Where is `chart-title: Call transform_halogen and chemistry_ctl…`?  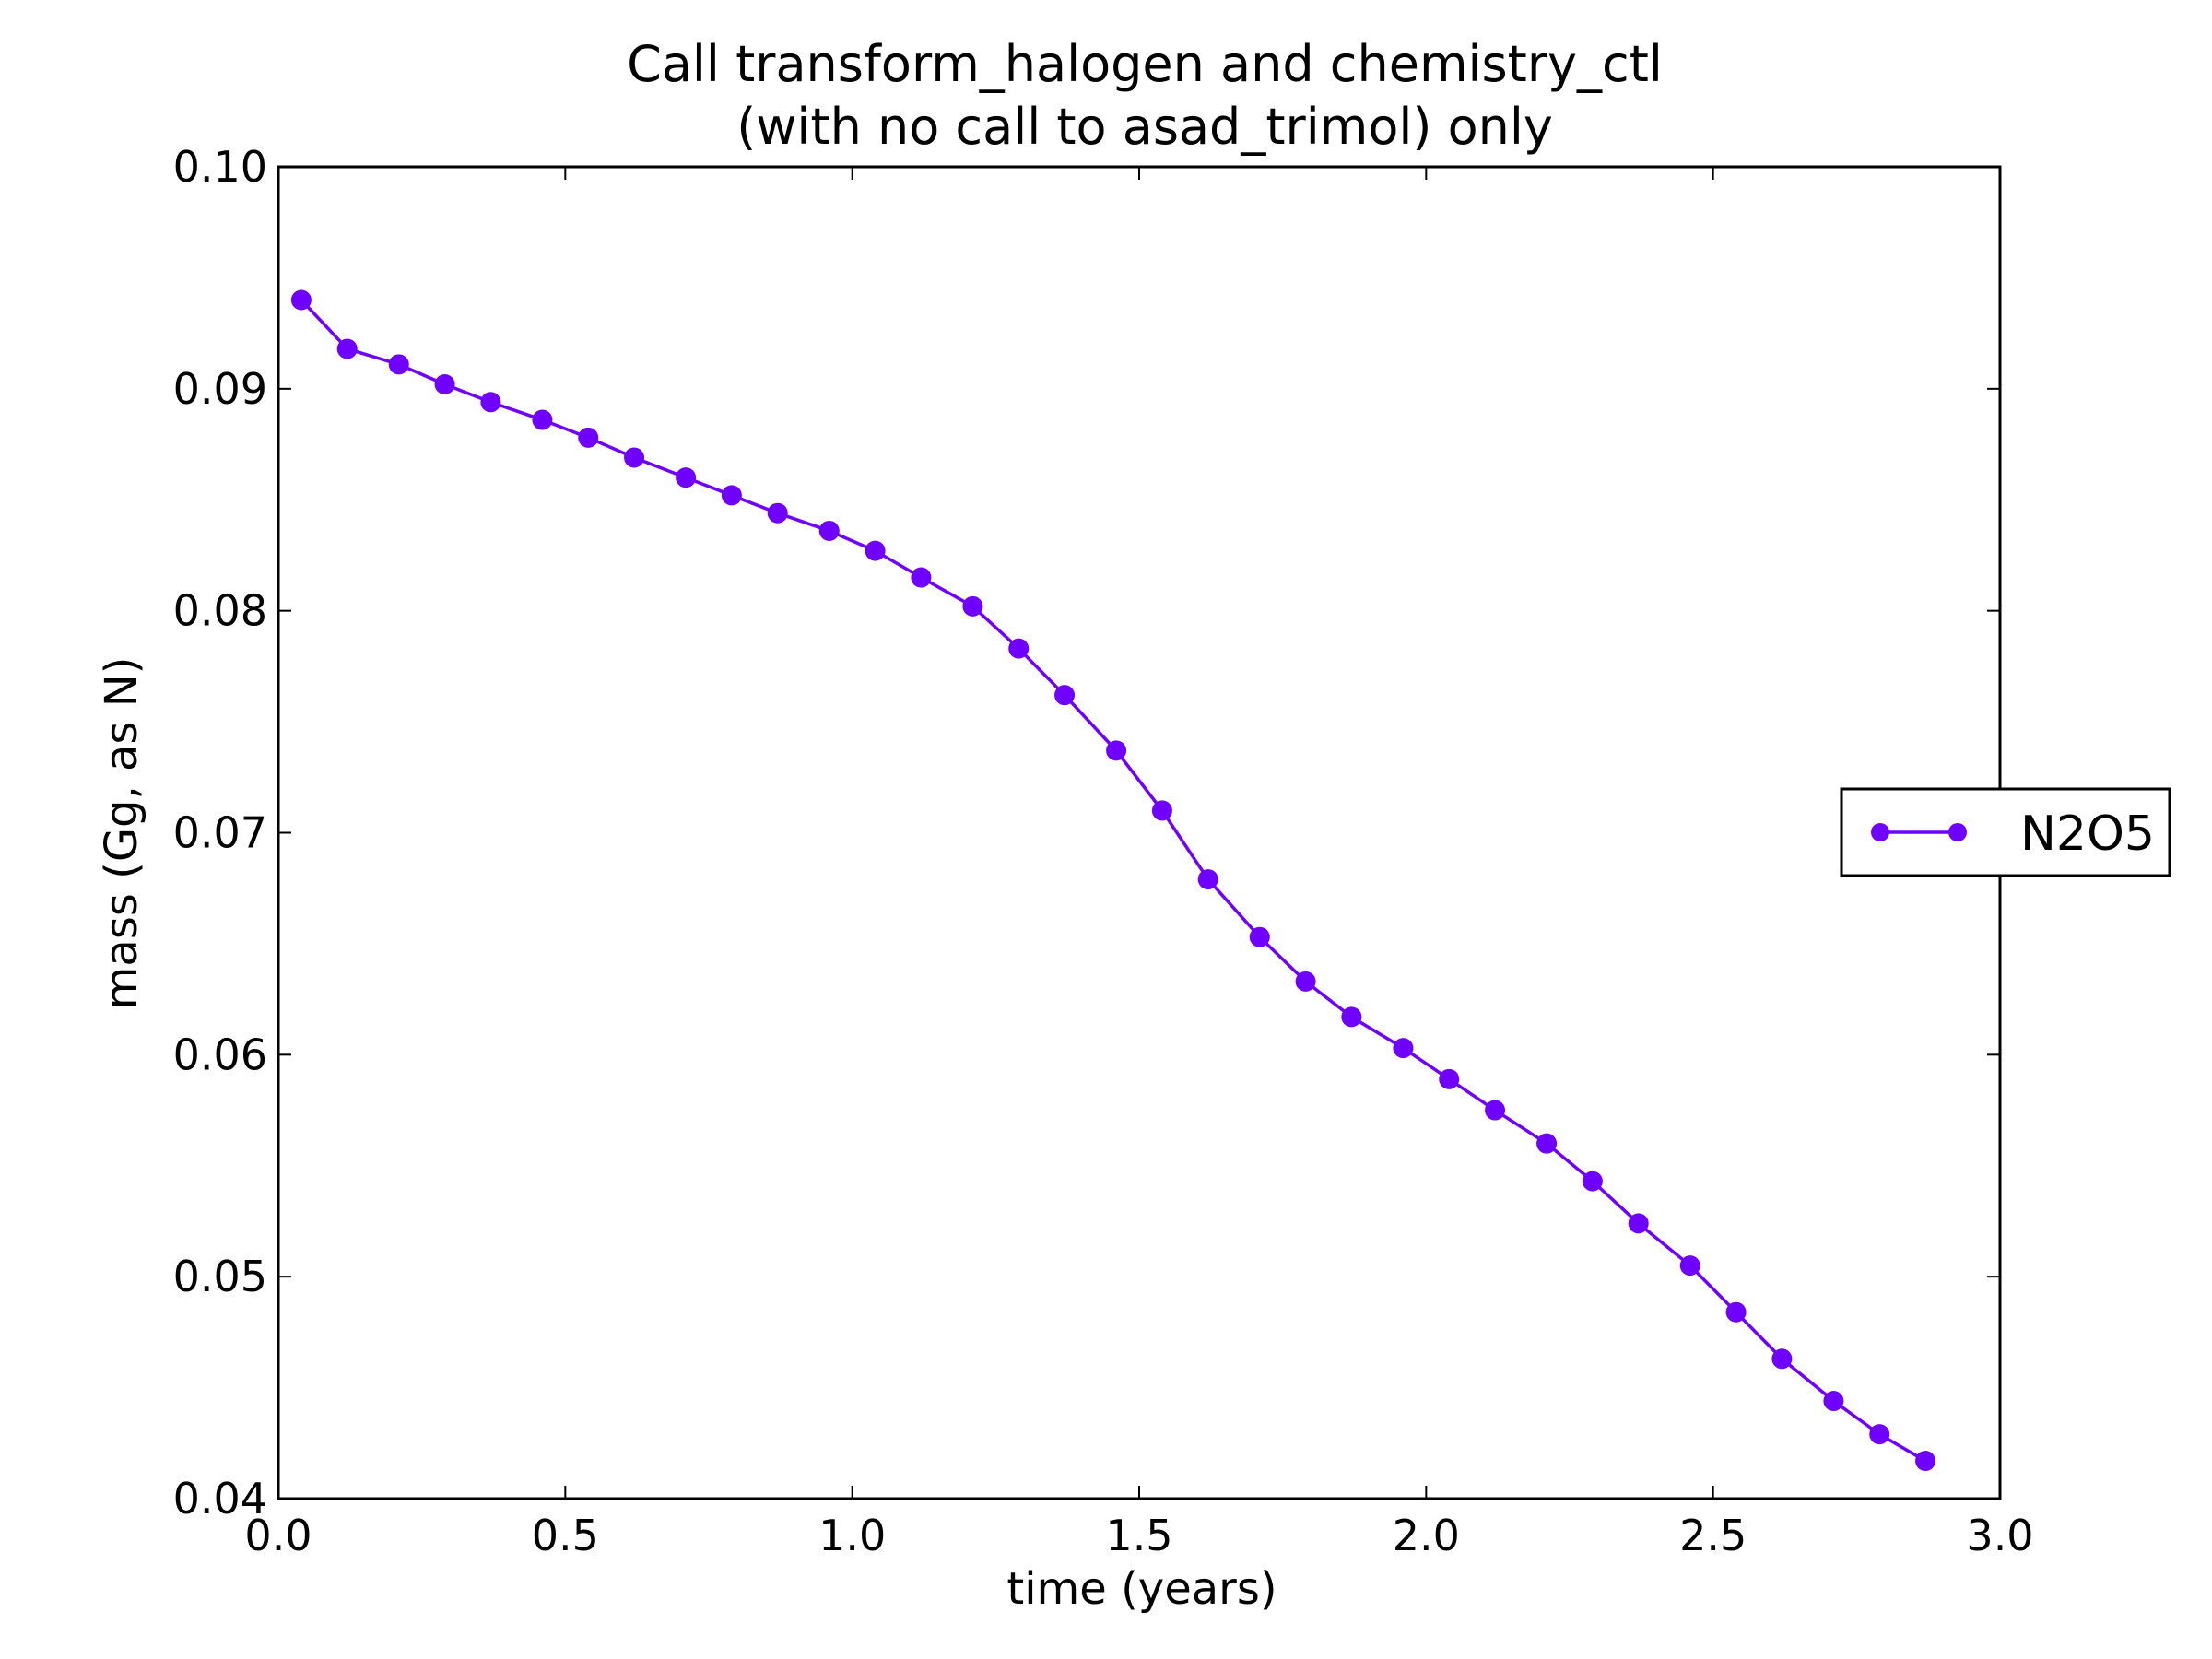
chart-title: Call transform_halogen and chemistry_ctl… is located at coordinates (1145, 95).